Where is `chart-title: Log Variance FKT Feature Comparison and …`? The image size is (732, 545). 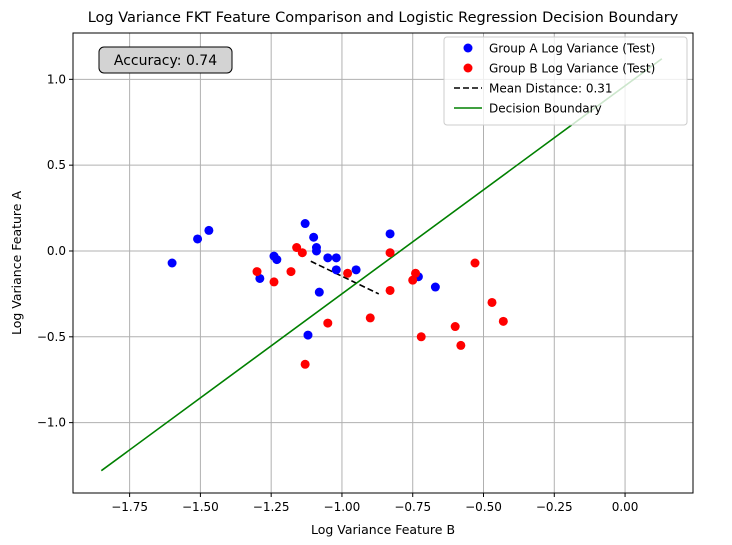 chart-title: Log Variance FKT Feature Comparison and … is located at coordinates (383, 18).